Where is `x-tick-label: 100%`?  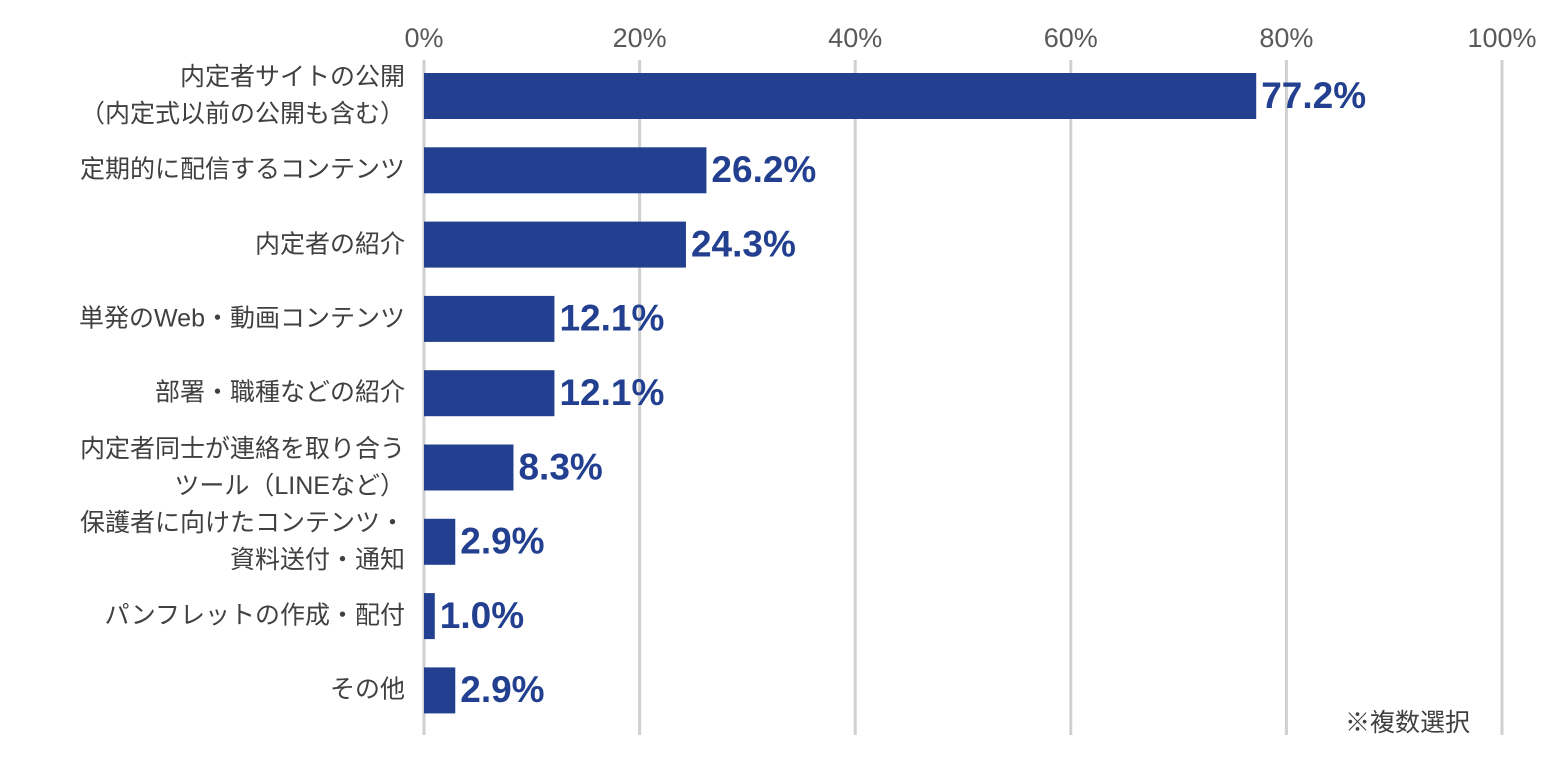 x-tick-label: 100% is located at coordinates (1501, 38).